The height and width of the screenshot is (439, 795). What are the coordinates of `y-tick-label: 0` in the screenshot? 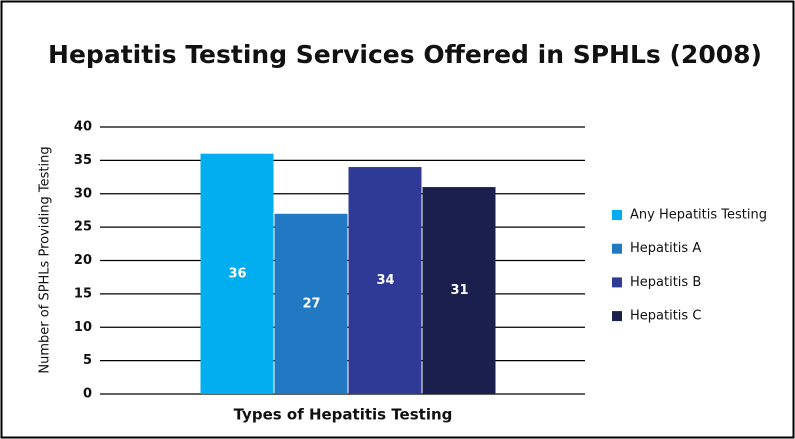 It's located at (87, 394).